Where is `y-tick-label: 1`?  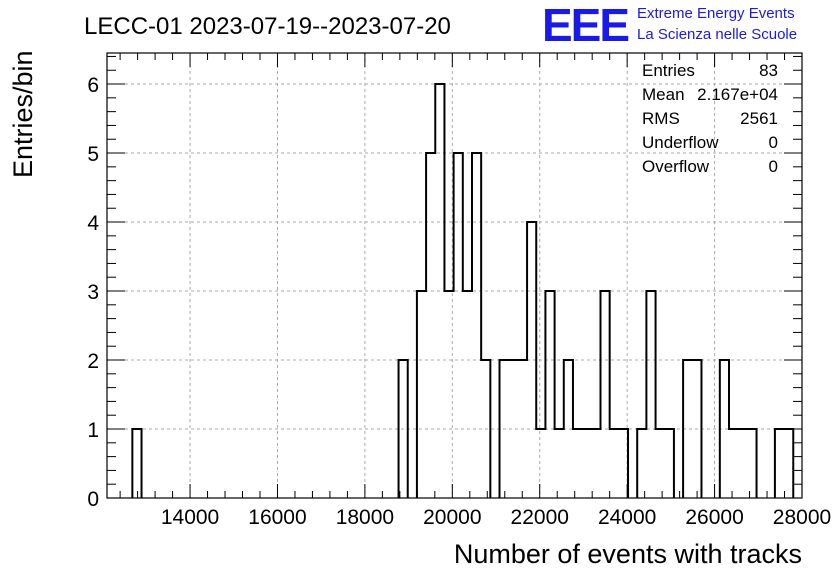
y-tick-label: 1 is located at coordinates (93, 430).